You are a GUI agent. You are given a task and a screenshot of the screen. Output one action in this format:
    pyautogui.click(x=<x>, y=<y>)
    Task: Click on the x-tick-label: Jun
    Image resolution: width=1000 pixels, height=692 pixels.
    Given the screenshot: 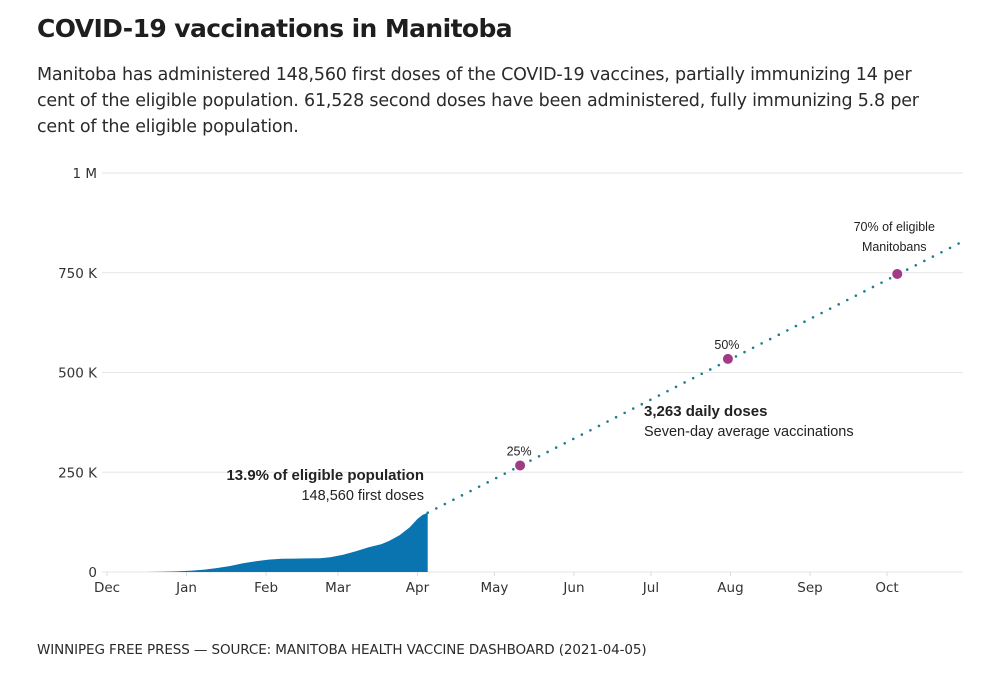 What is the action you would take?
    pyautogui.click(x=573, y=588)
    